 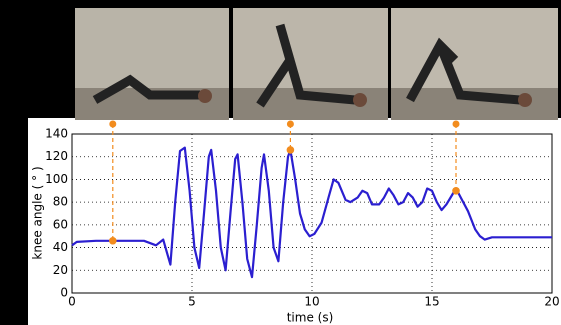 What do you see at coordinates (38, 212) in the screenshot?
I see `y-axis-label: knee angle ( ° )` at bounding box center [38, 212].